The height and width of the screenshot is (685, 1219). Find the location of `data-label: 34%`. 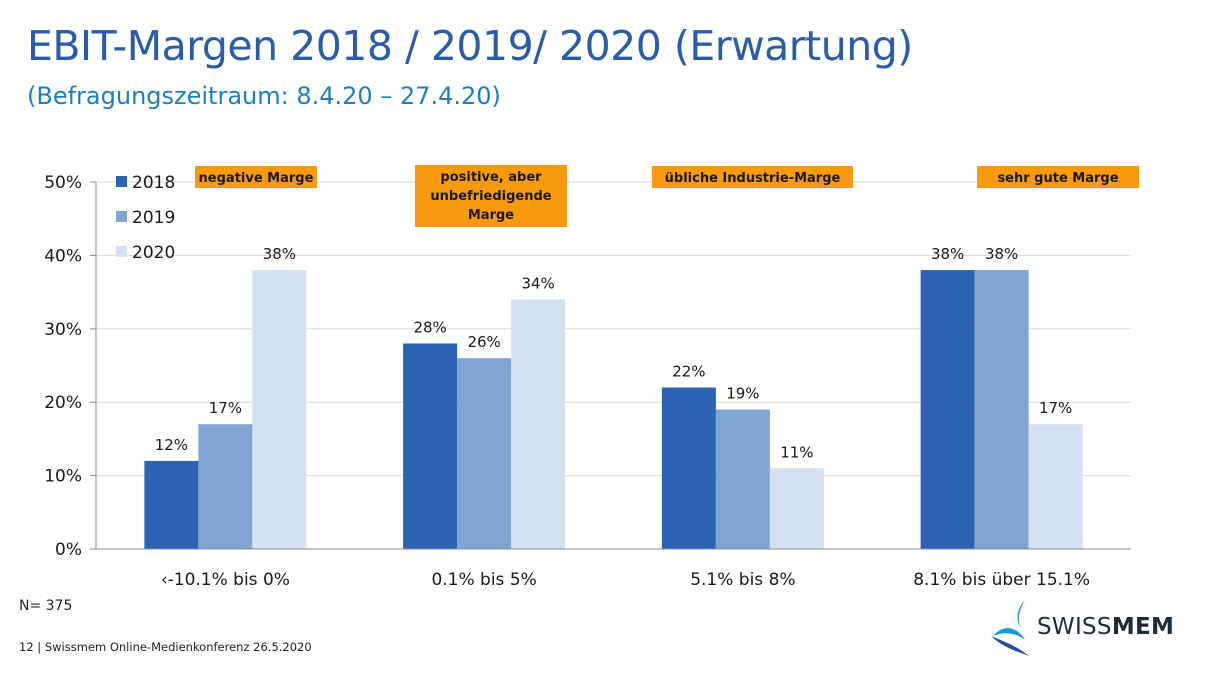

data-label: 34% is located at coordinates (537, 283).